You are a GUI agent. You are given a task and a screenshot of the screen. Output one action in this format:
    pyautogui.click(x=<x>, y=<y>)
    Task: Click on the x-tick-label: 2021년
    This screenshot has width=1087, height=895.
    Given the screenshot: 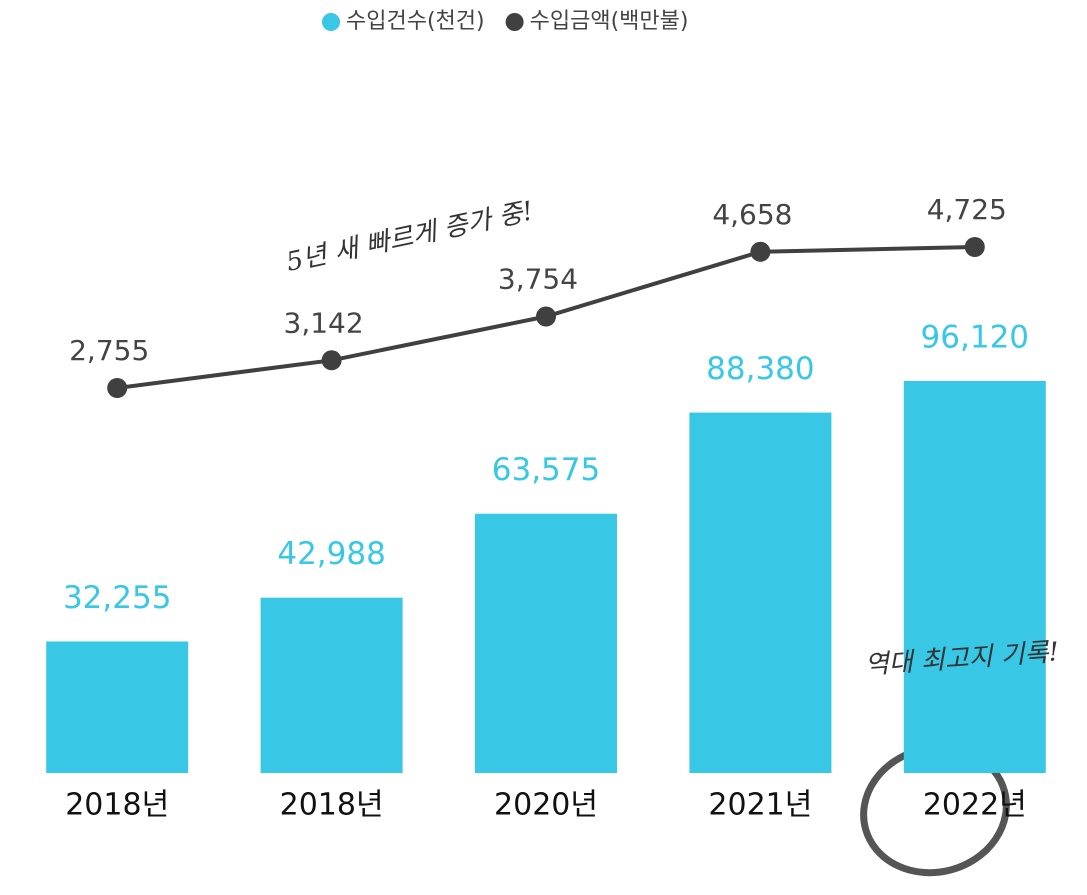 What is the action you would take?
    pyautogui.click(x=760, y=805)
    